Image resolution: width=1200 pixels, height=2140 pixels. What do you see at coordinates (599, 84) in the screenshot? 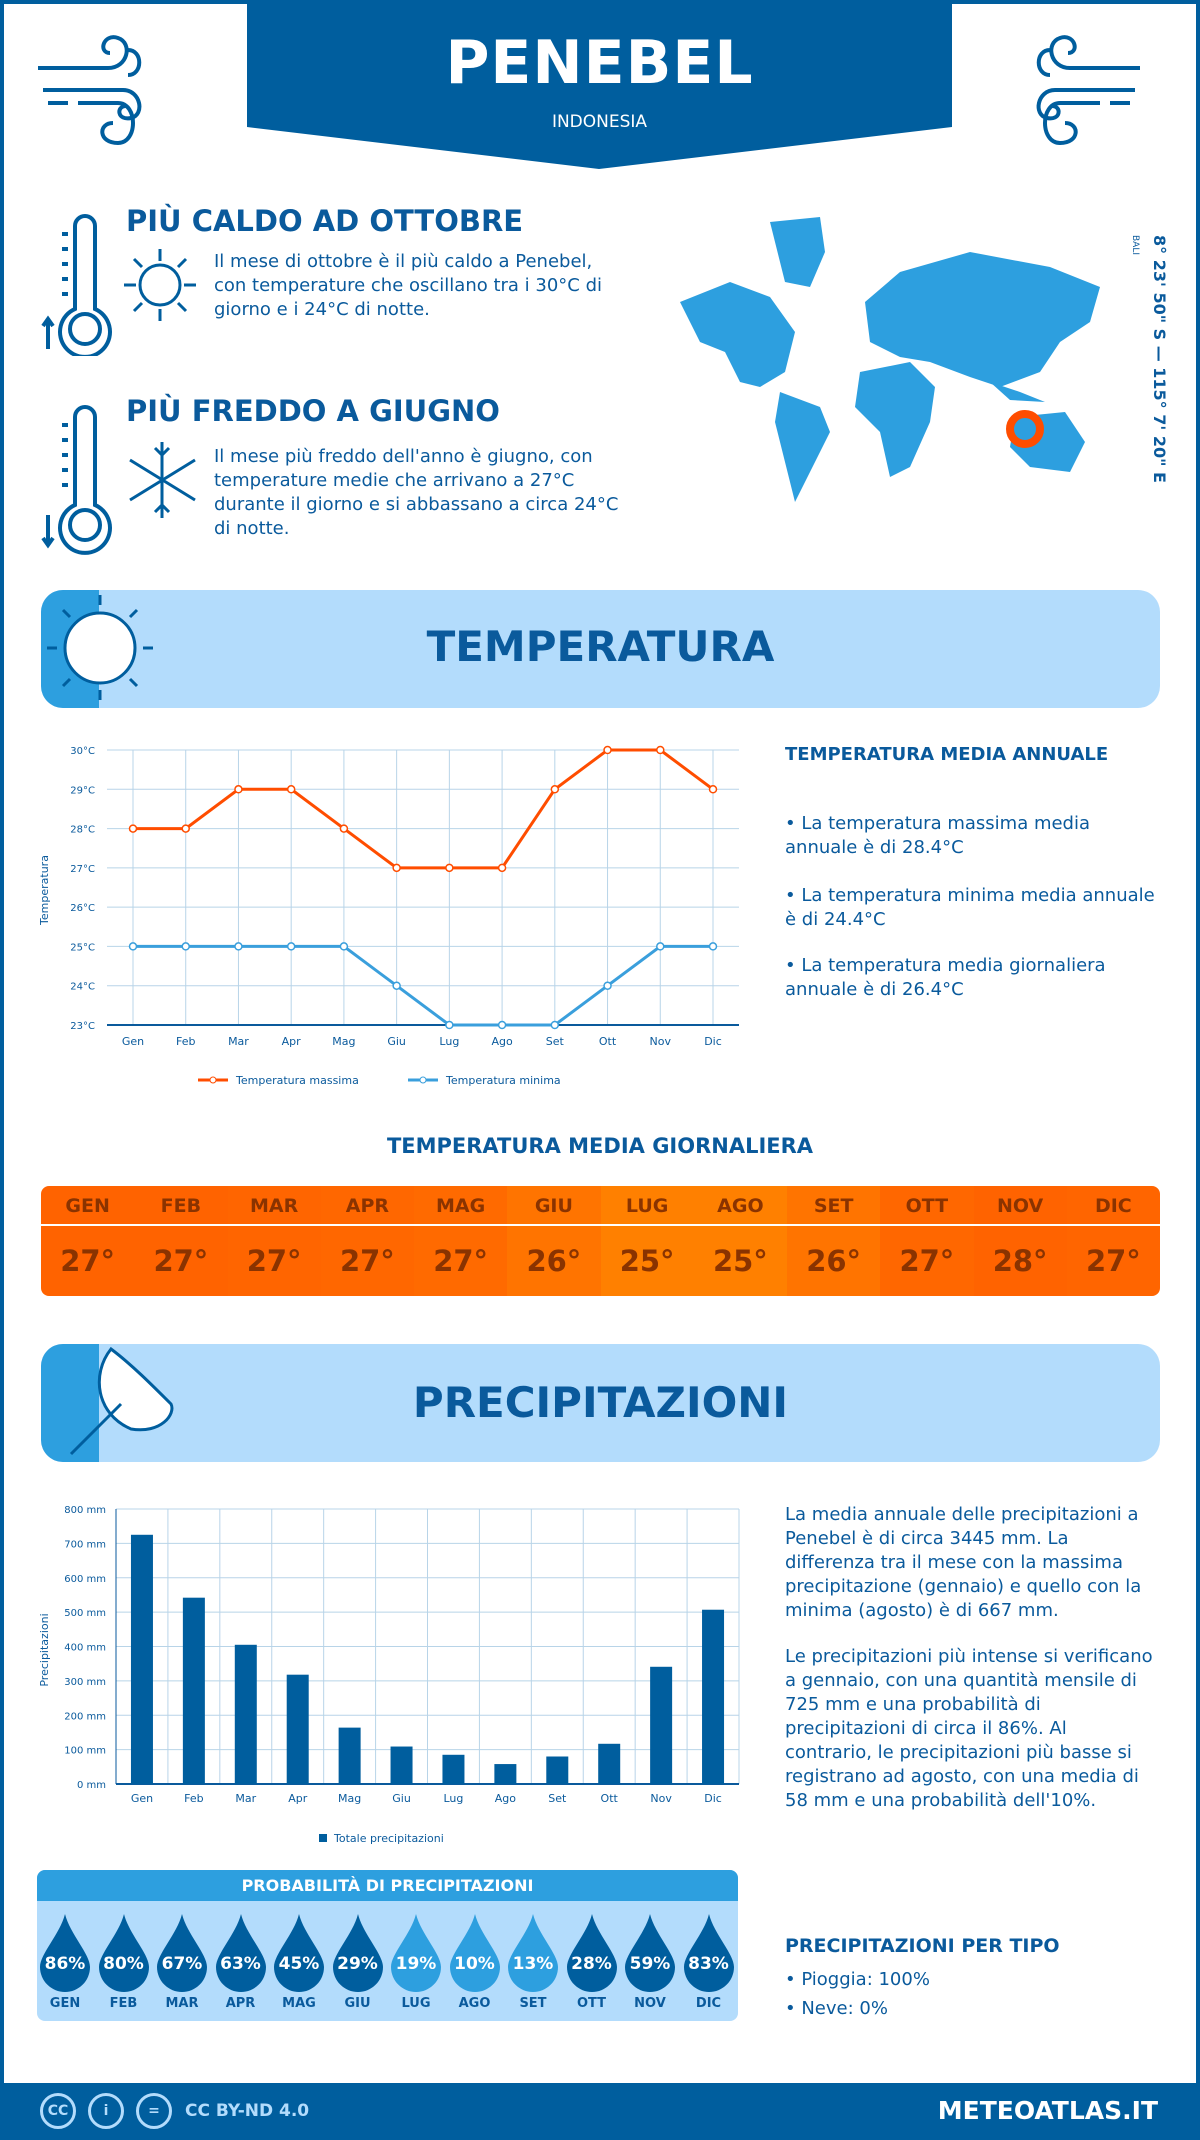
I see `header-banner` at bounding box center [599, 84].